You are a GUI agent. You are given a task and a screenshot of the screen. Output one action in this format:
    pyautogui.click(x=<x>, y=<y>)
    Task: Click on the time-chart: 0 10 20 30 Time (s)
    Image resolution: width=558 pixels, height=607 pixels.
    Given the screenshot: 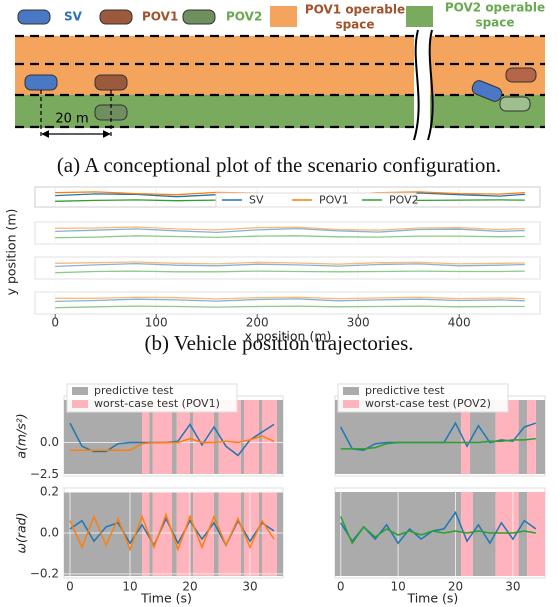 What is the action you would take?
    pyautogui.click(x=440, y=546)
    